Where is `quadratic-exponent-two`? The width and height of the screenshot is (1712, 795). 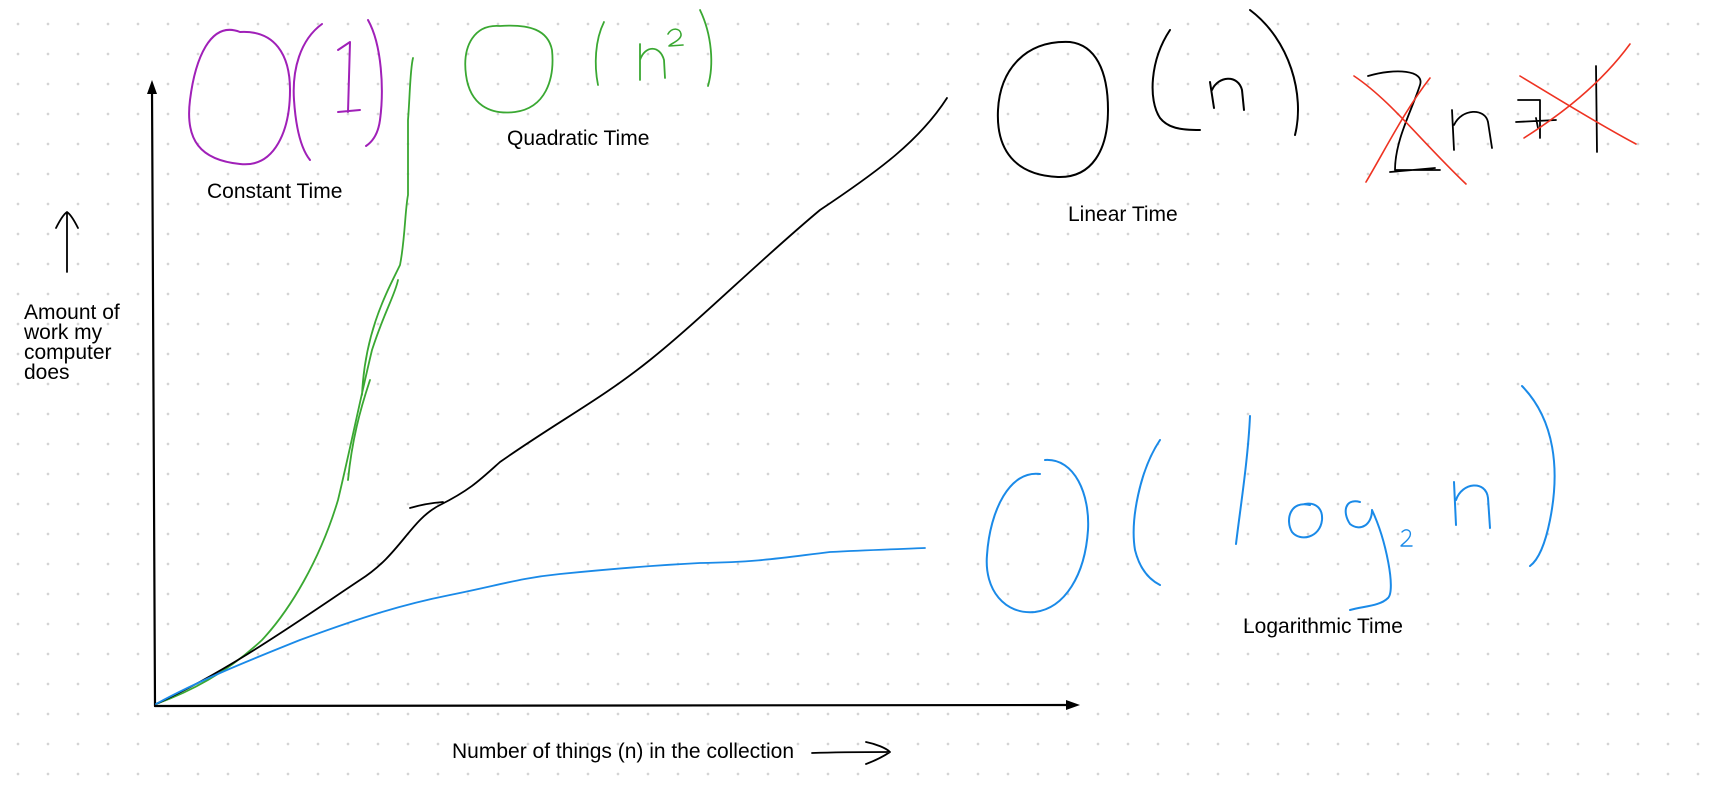 quadratic-exponent-two is located at coordinates (675, 37).